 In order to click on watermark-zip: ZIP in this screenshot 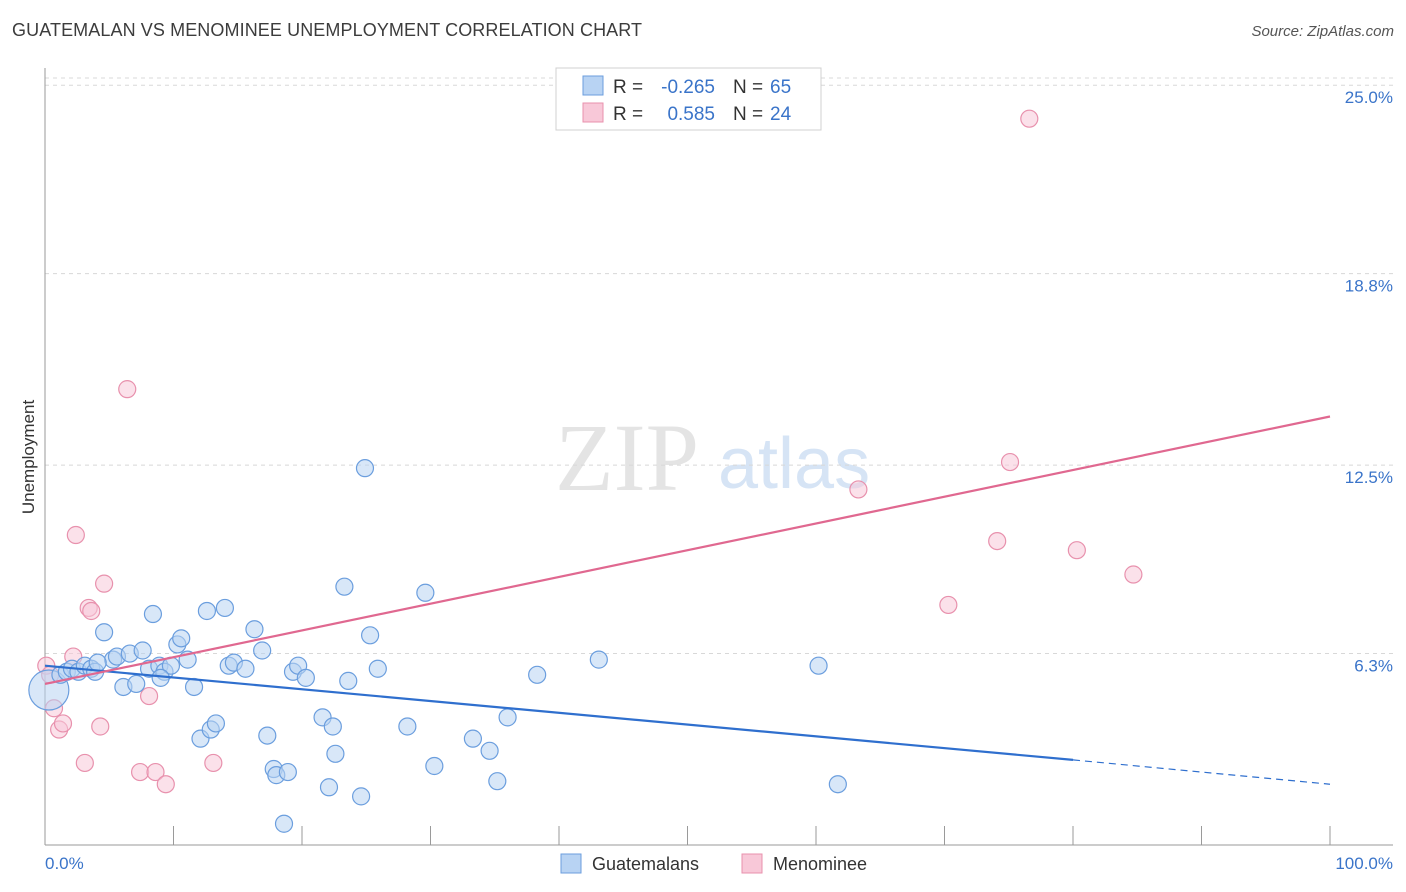, I will do `click(627, 457)`.